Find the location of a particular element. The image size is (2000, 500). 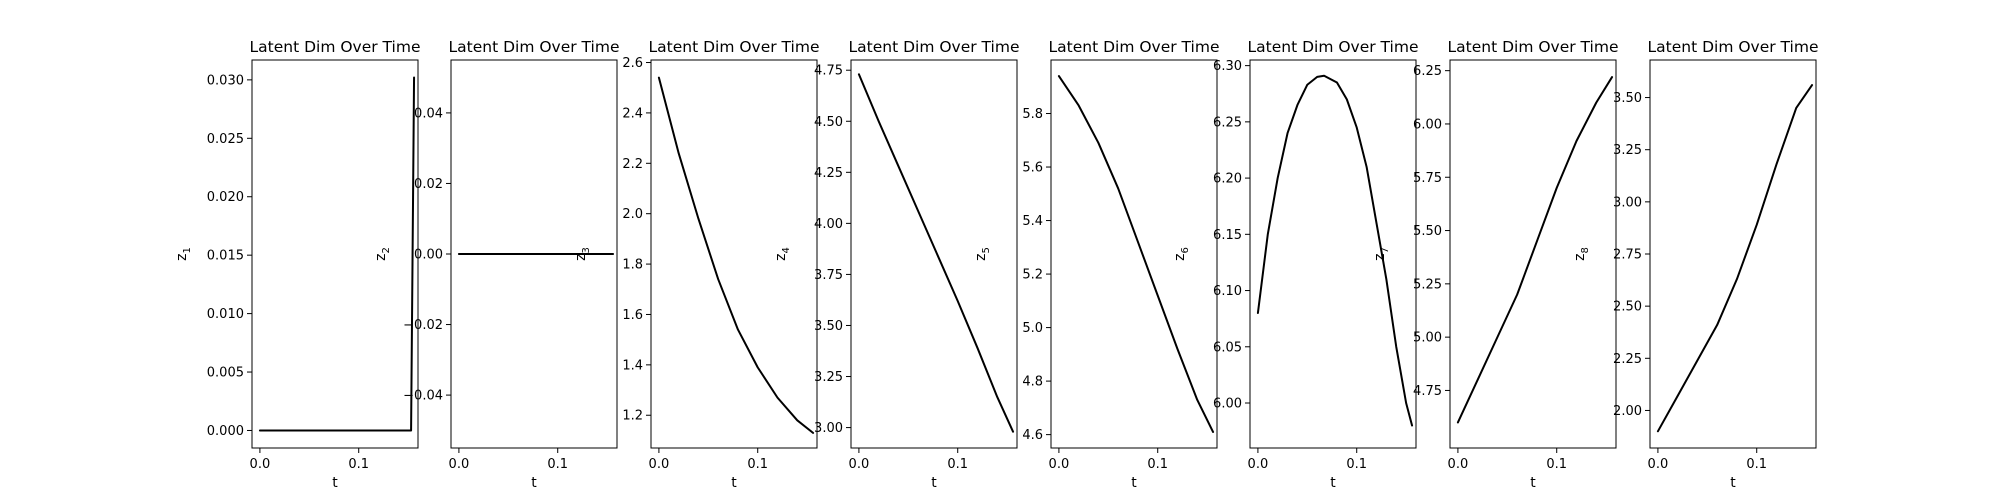

y-tick-label: 1.8 is located at coordinates (632, 265).